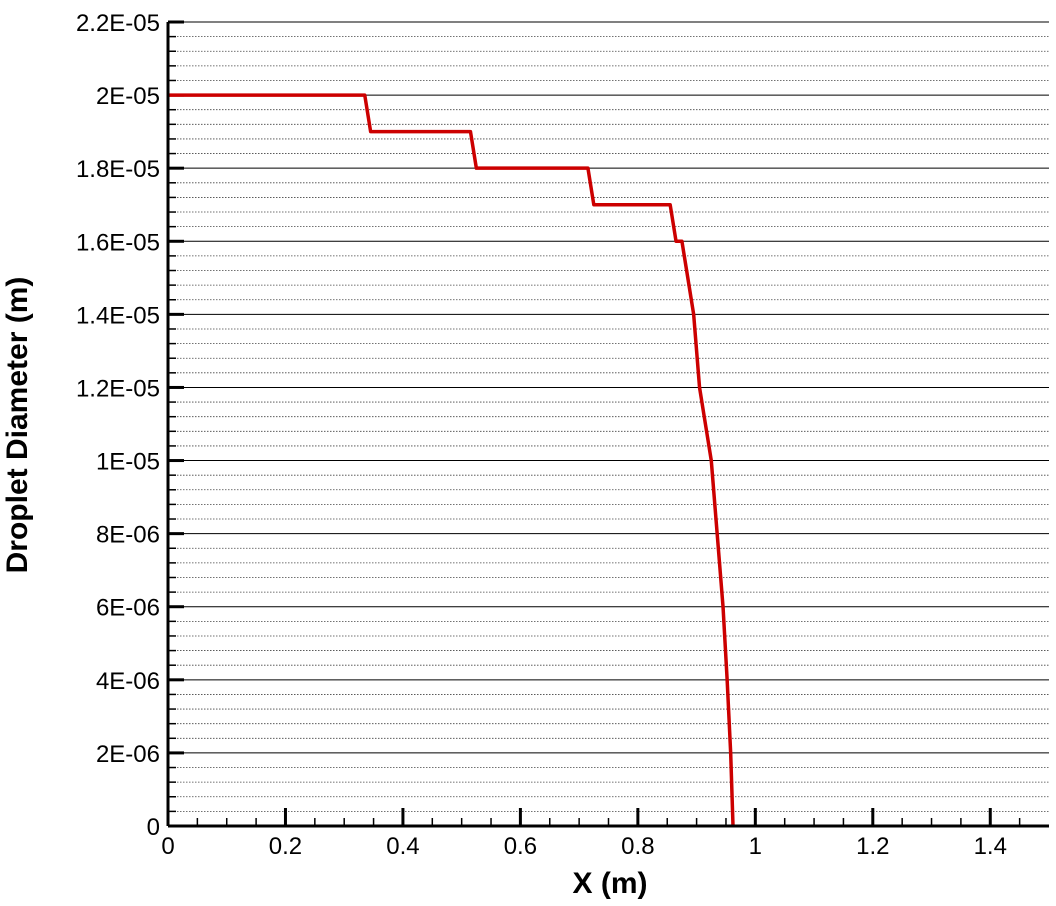  I want to click on y-tick-label: 8E-06, so click(128, 535).